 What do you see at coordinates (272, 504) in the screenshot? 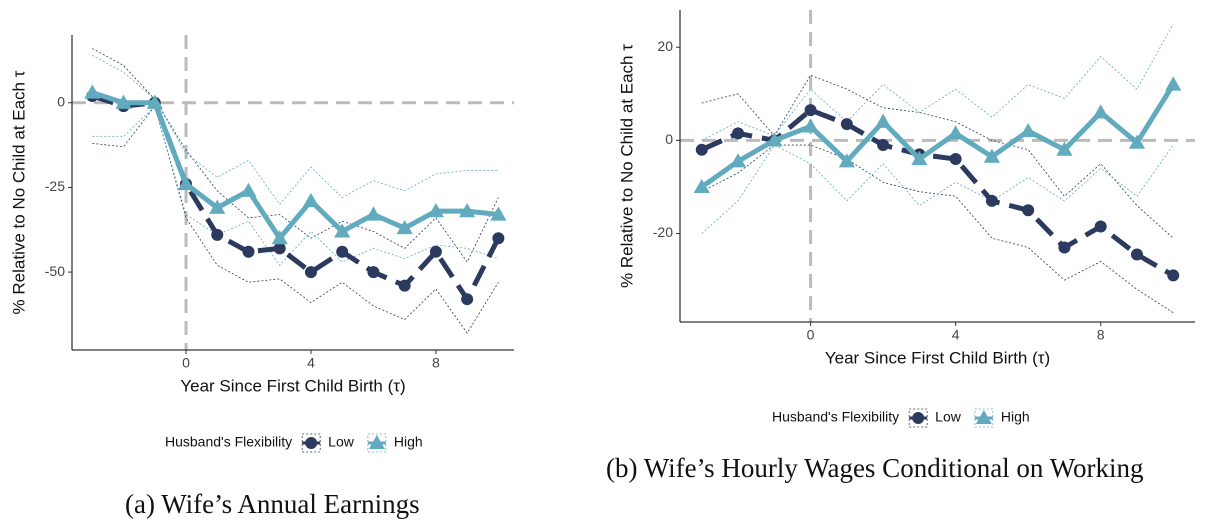
I see `caption: (a) Wife’s Annual Earnings` at bounding box center [272, 504].